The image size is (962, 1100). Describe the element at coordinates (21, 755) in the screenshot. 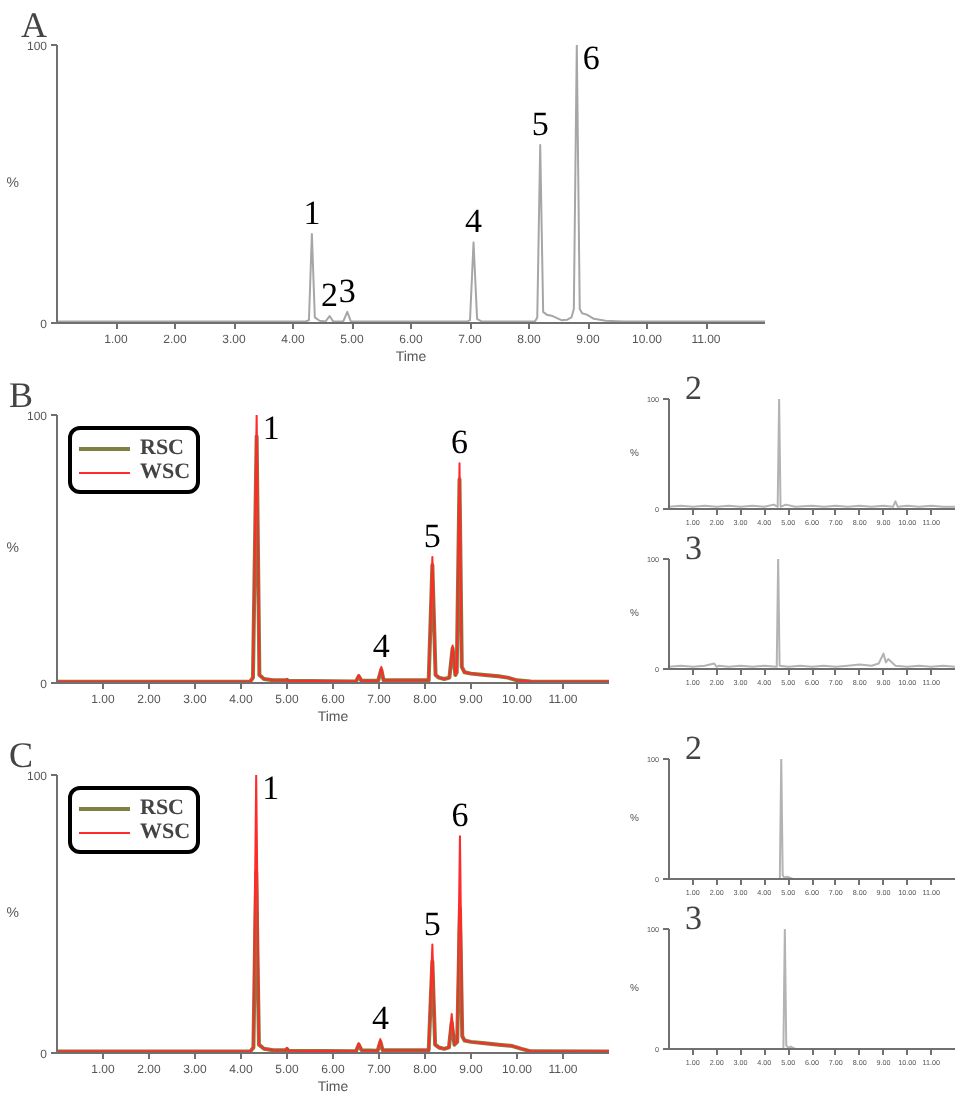

I see `chart-title: C` at that location.